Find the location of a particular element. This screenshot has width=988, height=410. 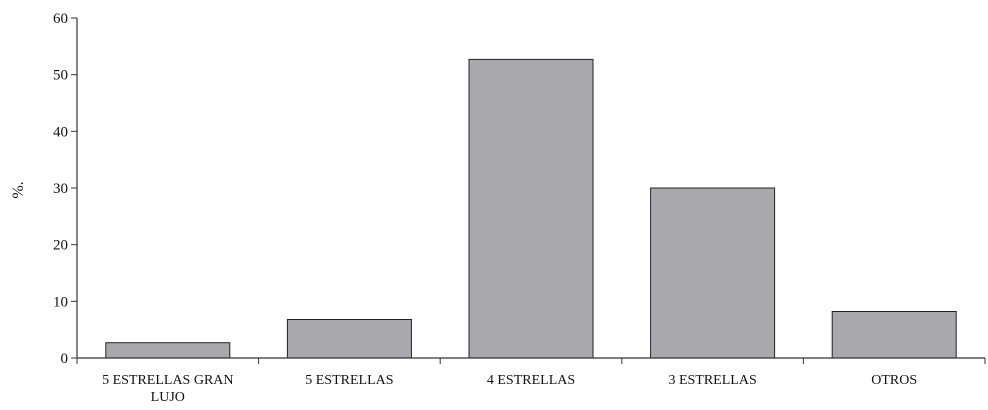

x-category-label: 5 ESTRELLAS is located at coordinates (349, 380).